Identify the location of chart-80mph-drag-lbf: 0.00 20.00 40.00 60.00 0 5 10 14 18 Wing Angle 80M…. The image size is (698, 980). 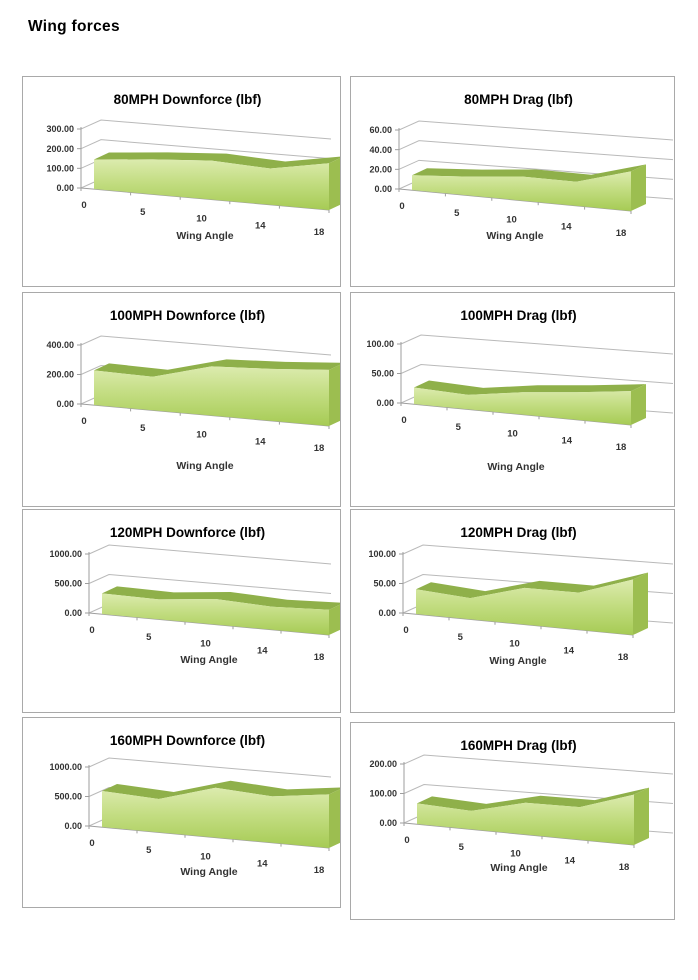
(512, 181).